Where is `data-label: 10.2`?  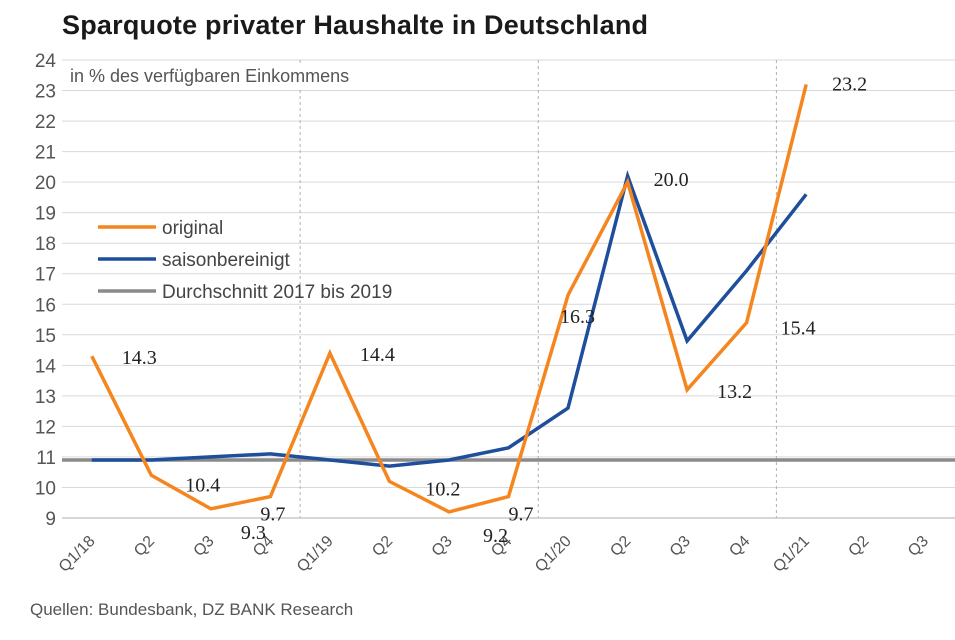
data-label: 10.2 is located at coordinates (442, 489).